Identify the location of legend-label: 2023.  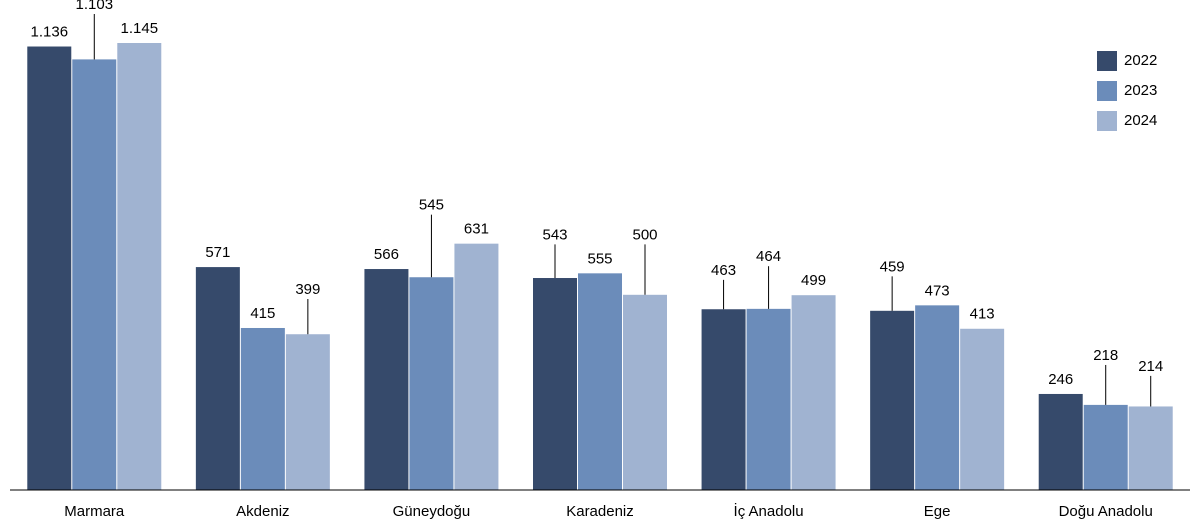
(1140, 90).